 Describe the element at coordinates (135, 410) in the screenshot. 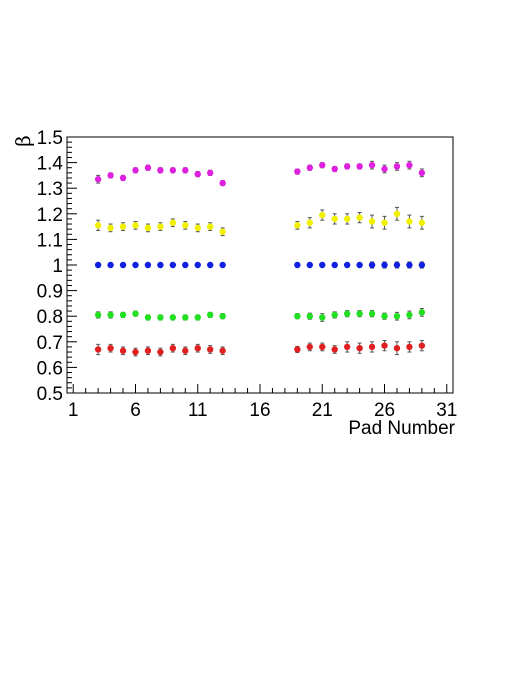

I see `x-tick-label: 6` at that location.